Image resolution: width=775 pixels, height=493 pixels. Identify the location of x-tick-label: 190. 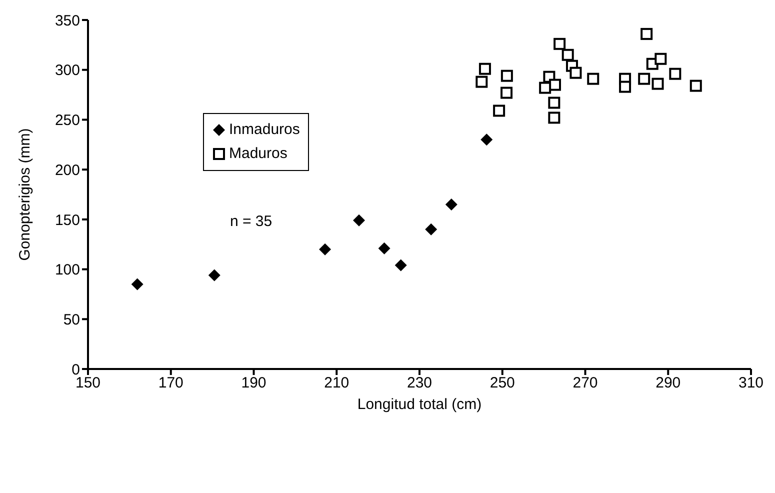
(253, 383).